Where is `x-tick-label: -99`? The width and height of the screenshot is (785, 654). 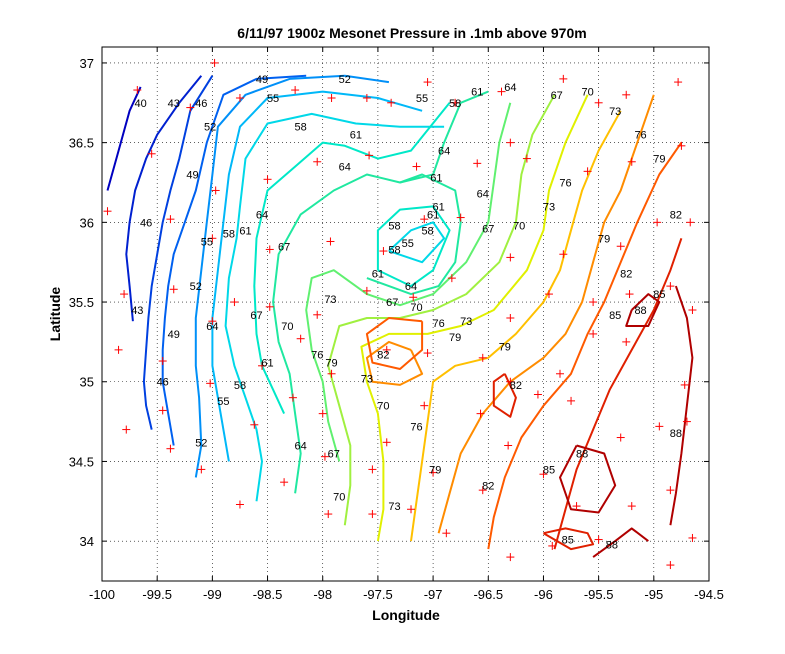
x-tick-label: -99 is located at coordinates (212, 594).